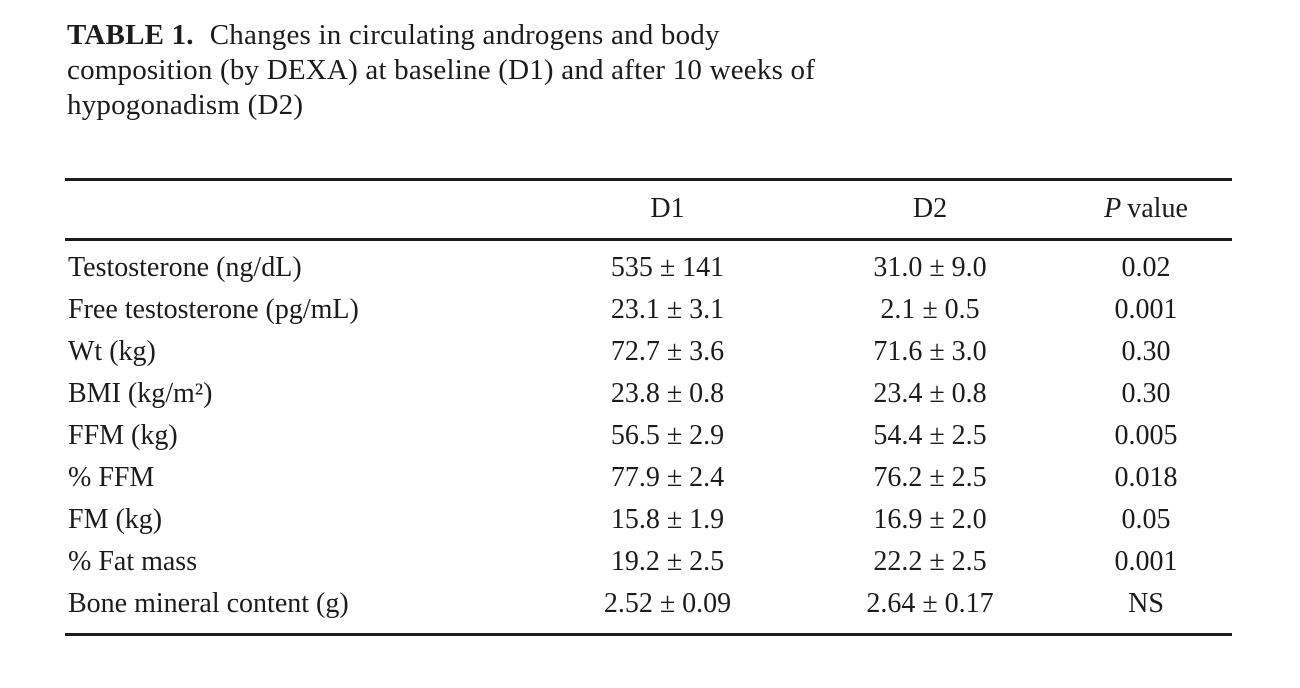 The width and height of the screenshot is (1300, 688). What do you see at coordinates (112, 351) in the screenshot?
I see `row-label: Wt (kg)` at bounding box center [112, 351].